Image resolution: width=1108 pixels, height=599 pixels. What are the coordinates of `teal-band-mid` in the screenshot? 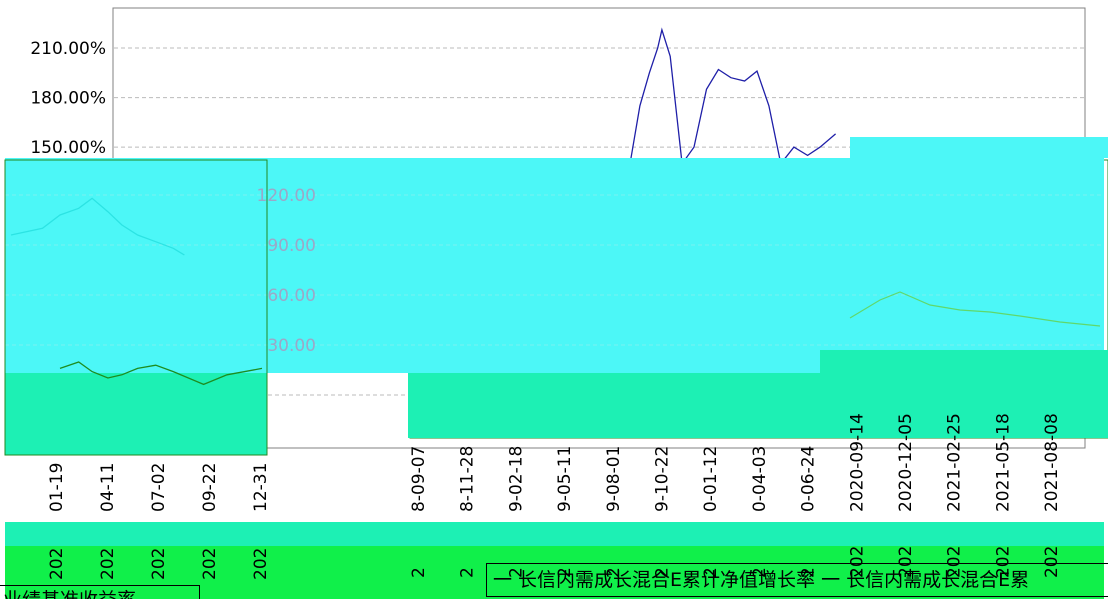 It's located at (554, 534).